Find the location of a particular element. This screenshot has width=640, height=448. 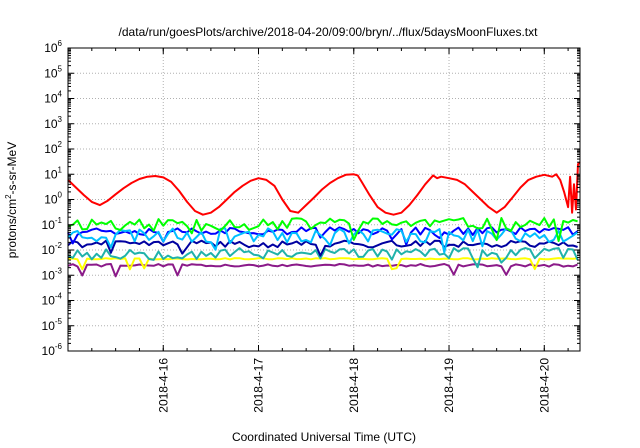

y-tick-label: 10⁻⁴ is located at coordinates (52, 300).